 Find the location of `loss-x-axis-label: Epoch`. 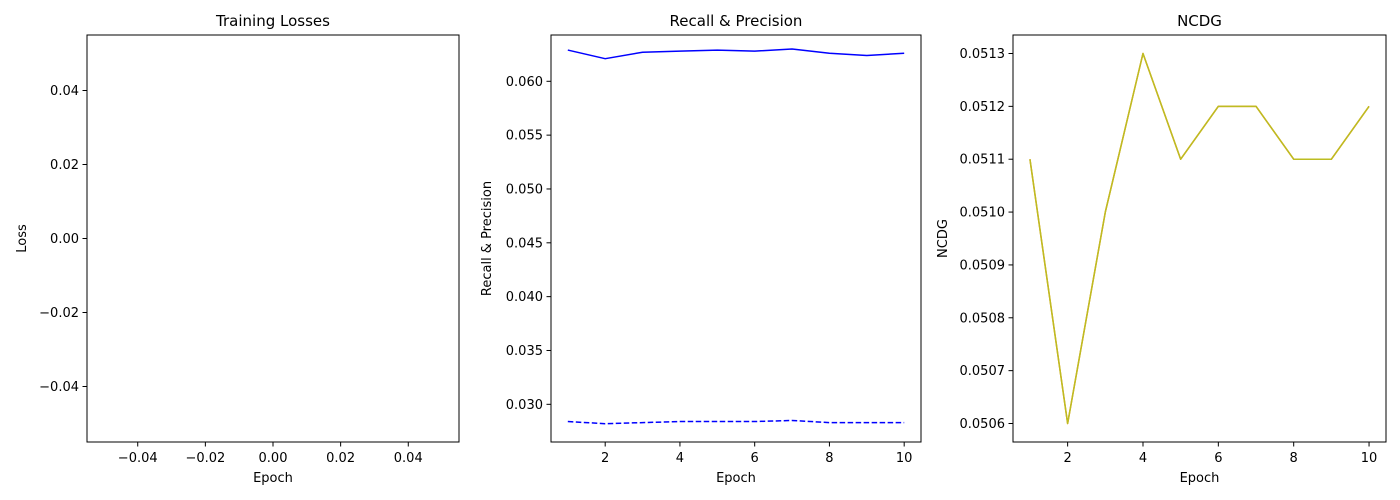

loss-x-axis-label: Epoch is located at coordinates (273, 478).